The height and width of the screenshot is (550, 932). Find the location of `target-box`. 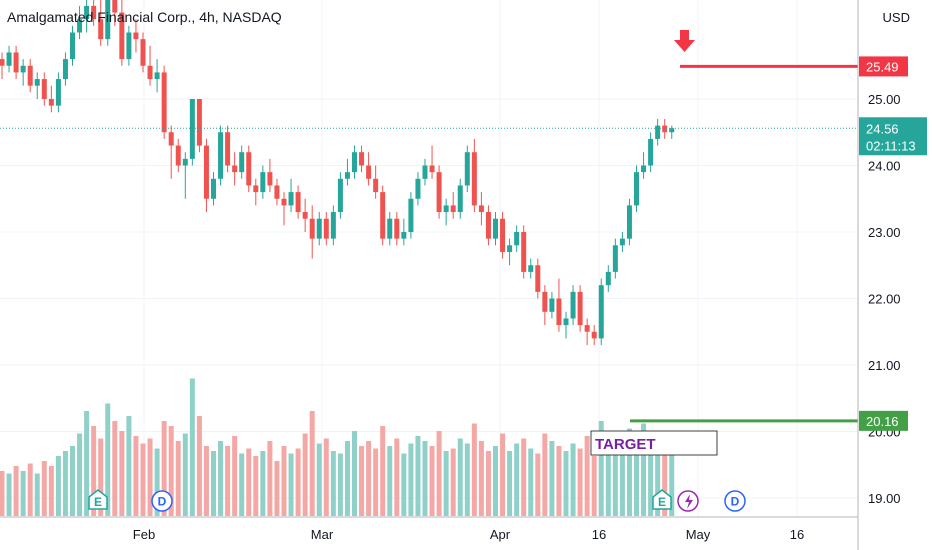

target-box is located at coordinates (654, 443).